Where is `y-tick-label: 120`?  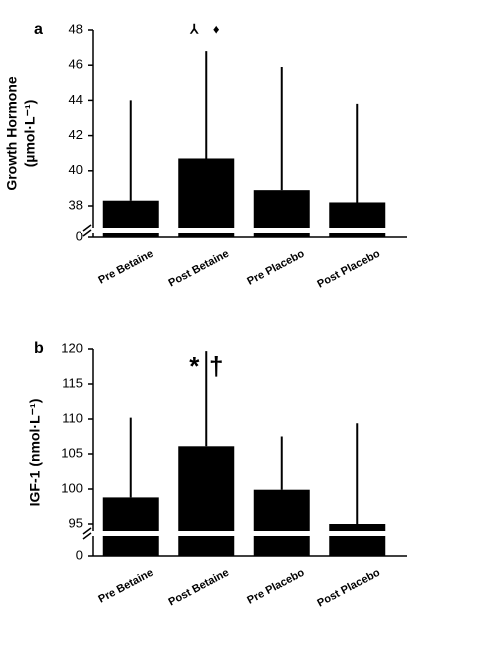 y-tick-label: 120 is located at coordinates (72, 347).